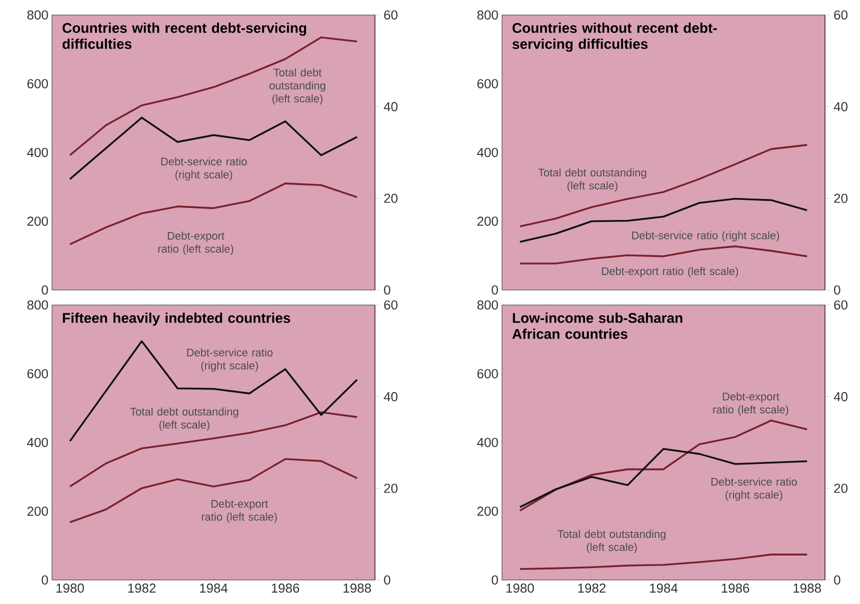  Describe the element at coordinates (176, 319) in the screenshot. I see `text: Fifteen heavily indebted countries` at that location.